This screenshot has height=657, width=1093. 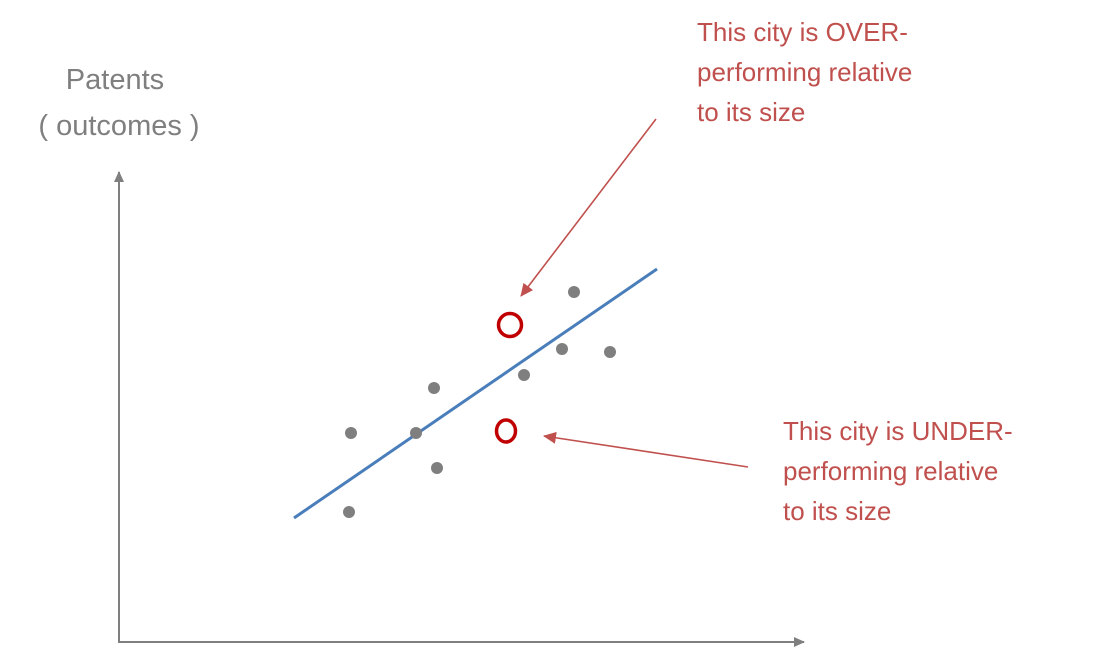 I want to click on y-axis-label-line-2: ( outcomes ), so click(x=118, y=126).